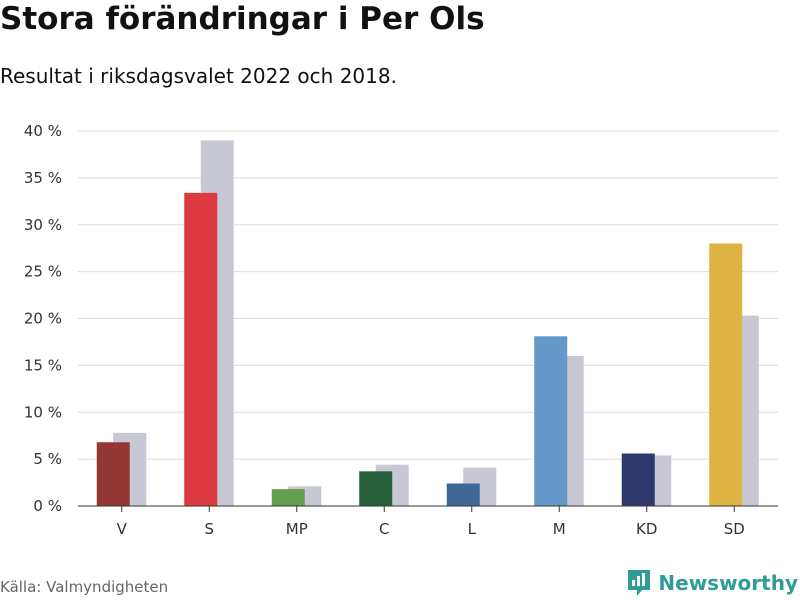  I want to click on y-tick-label: 15 %, so click(43, 365).